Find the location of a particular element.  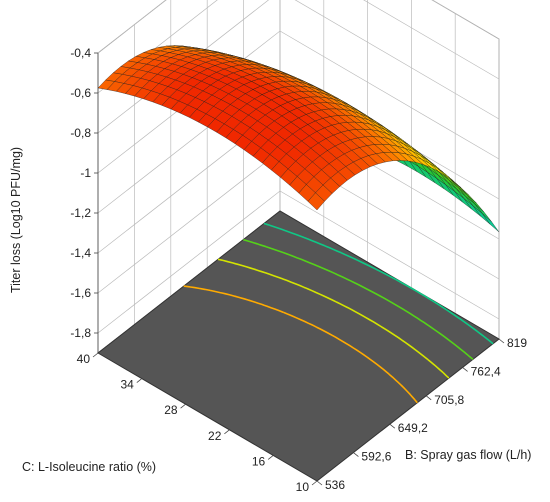

z-tick-label: -1,4 is located at coordinates (80, 253).